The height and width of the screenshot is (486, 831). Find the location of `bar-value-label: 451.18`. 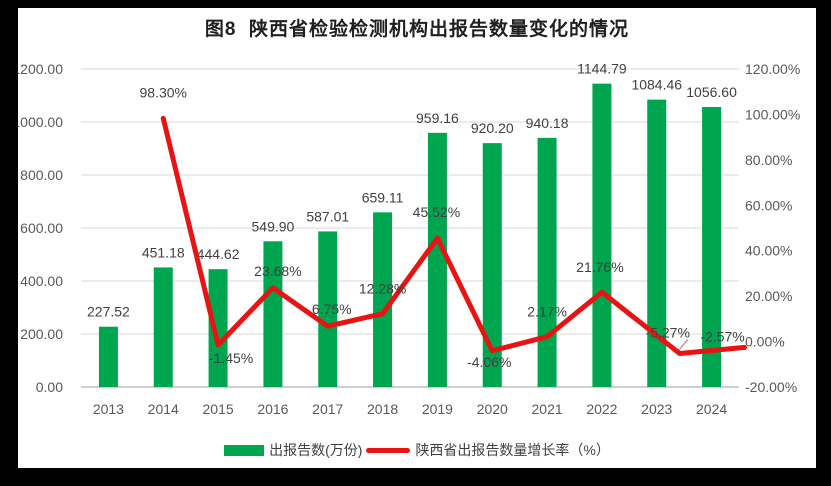

bar-value-label: 451.18 is located at coordinates (163, 252).